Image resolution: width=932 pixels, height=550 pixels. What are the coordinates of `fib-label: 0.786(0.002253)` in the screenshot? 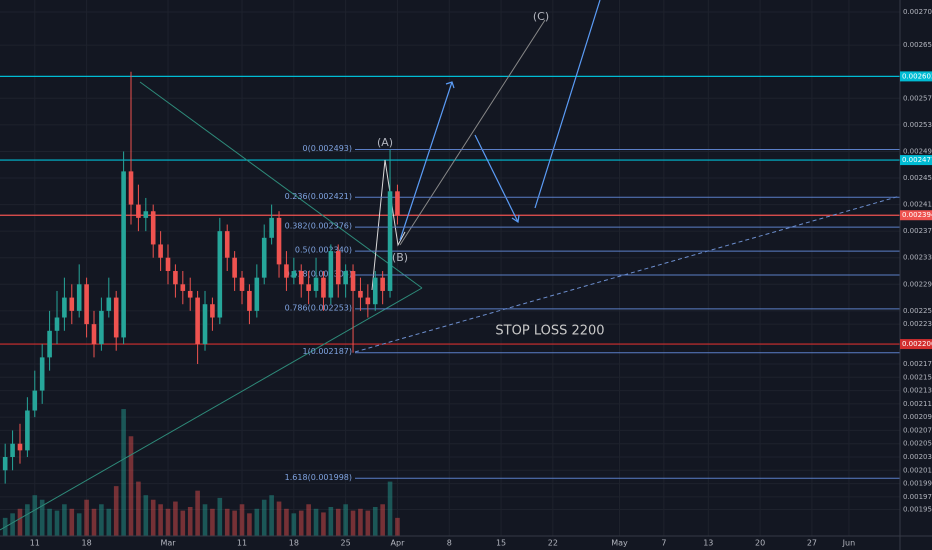 It's located at (318, 307).